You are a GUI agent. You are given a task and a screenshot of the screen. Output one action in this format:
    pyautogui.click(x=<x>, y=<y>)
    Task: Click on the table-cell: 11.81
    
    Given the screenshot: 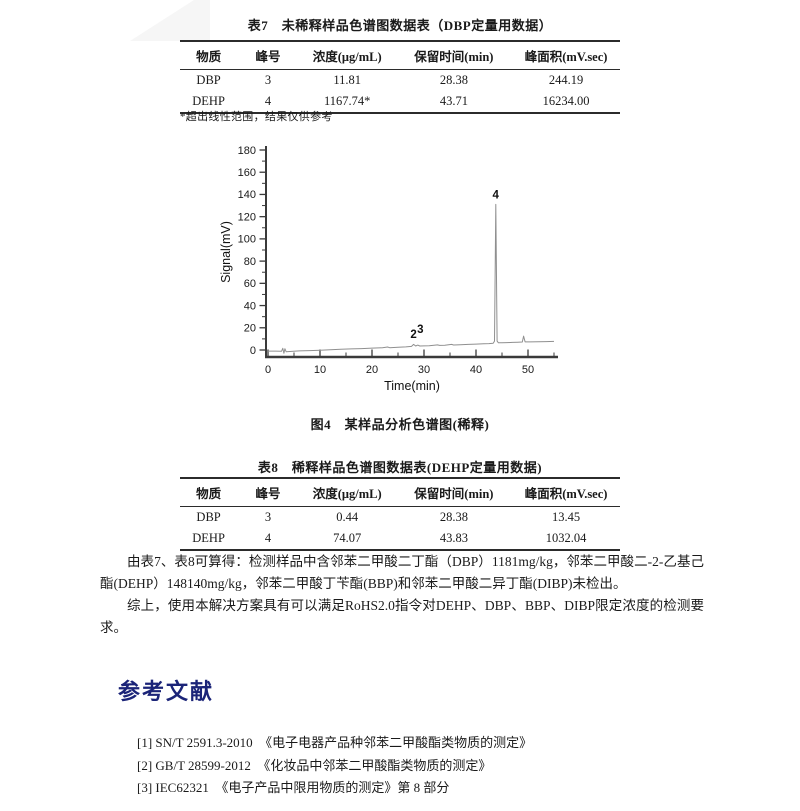 What is the action you would take?
    pyautogui.click(x=347, y=80)
    